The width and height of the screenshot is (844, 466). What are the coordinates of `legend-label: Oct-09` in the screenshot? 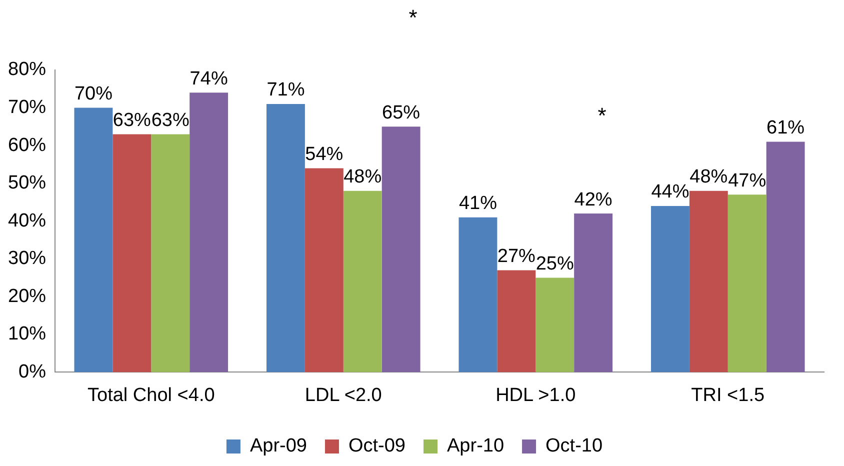 It's located at (377, 446).